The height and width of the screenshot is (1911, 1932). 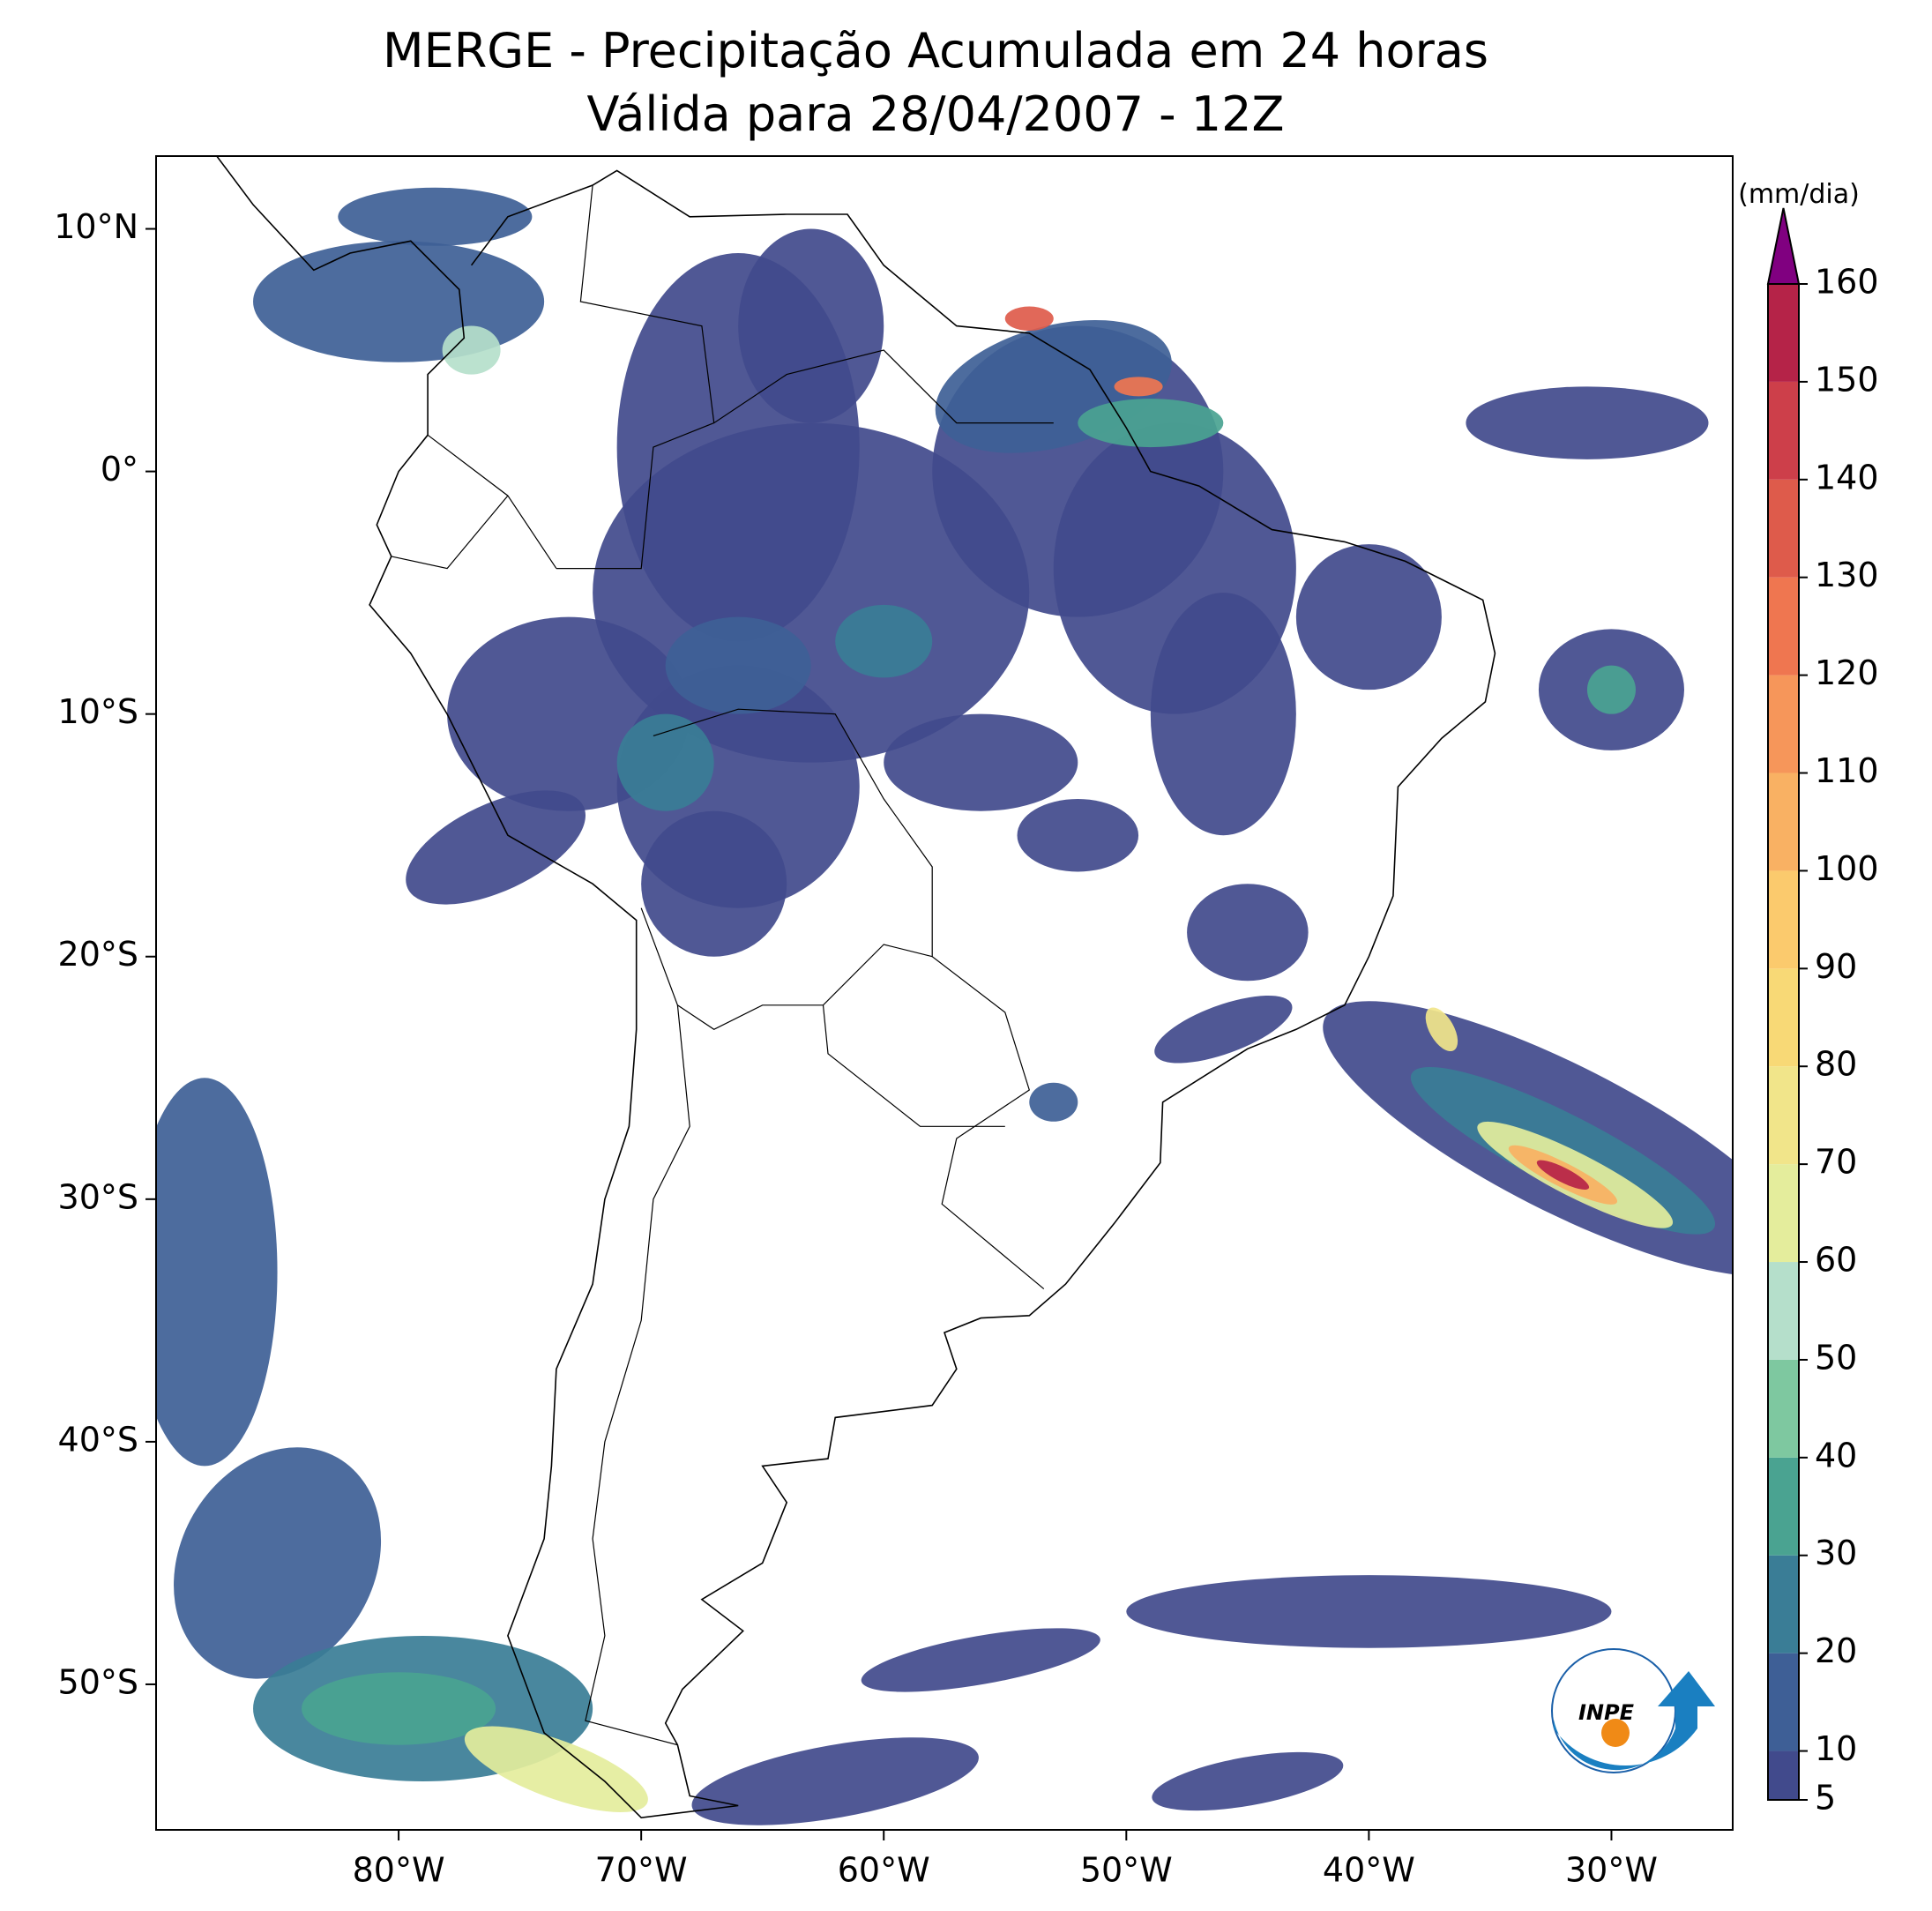 What do you see at coordinates (936, 114) in the screenshot?
I see `map-subtitle: Válida para 28/04/2007 - 12Z` at bounding box center [936, 114].